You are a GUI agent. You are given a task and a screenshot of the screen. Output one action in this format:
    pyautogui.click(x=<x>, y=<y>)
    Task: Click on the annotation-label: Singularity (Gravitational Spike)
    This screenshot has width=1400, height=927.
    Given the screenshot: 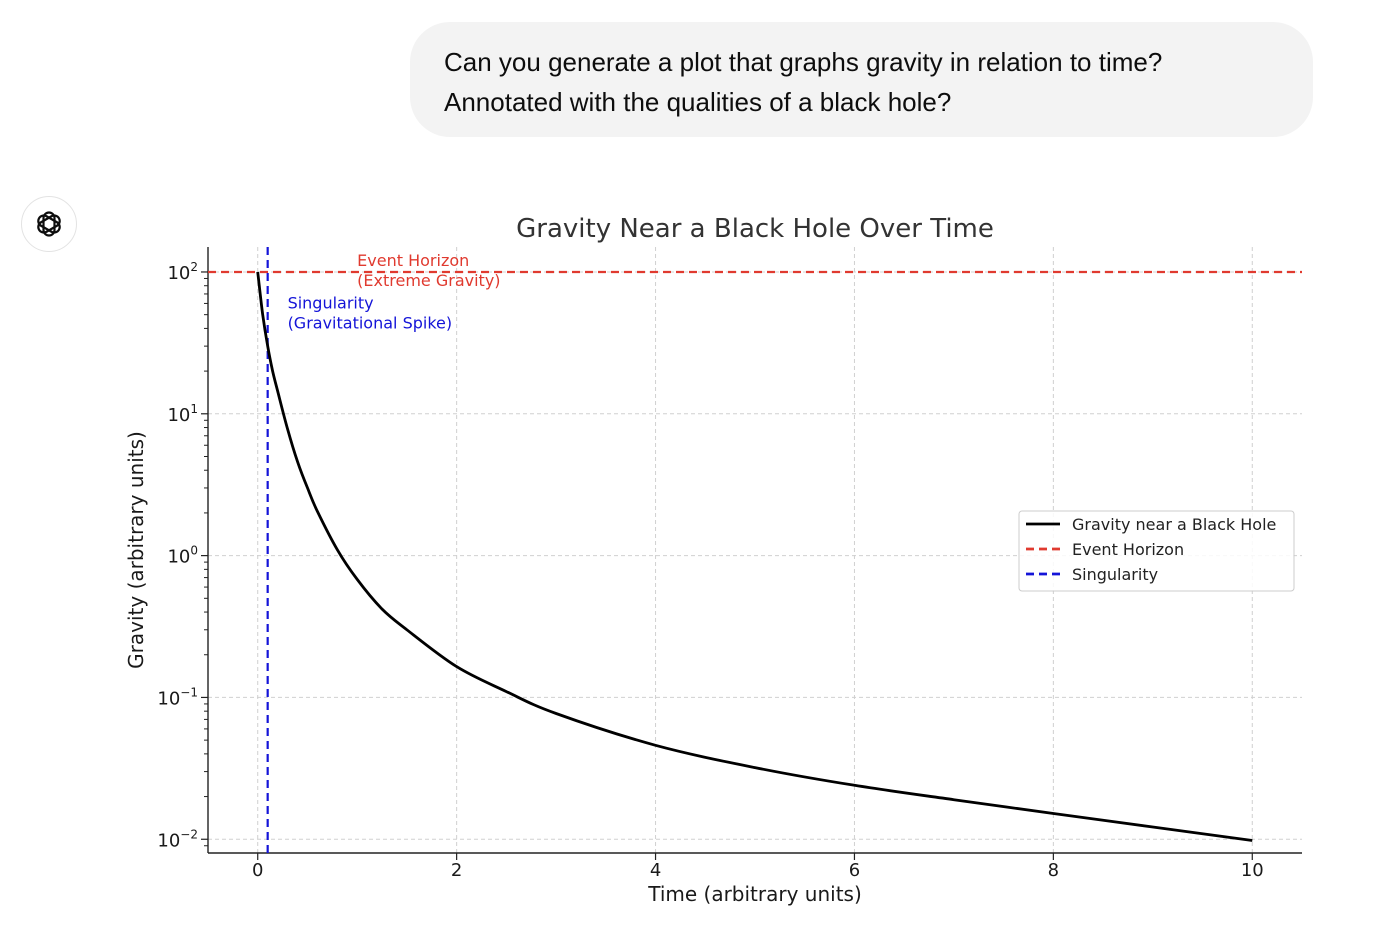 What is the action you would take?
    pyautogui.click(x=370, y=313)
    